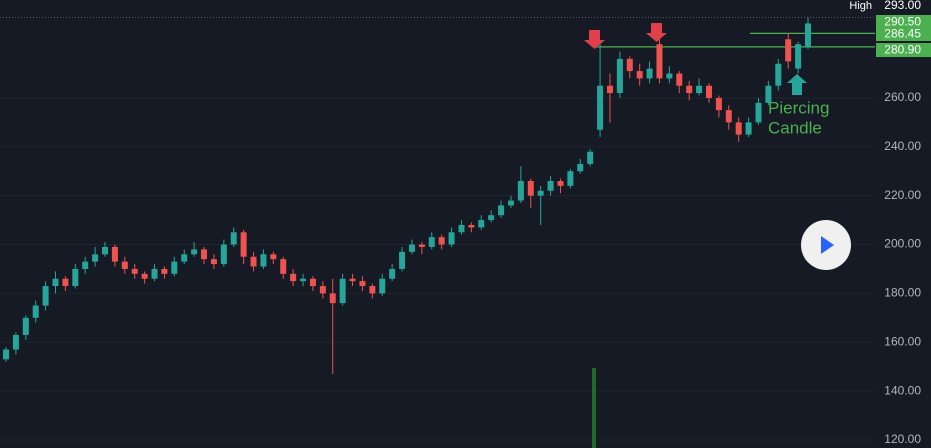 The image size is (931, 448). What do you see at coordinates (902, 22) in the screenshot?
I see `level-label: 290.50` at bounding box center [902, 22].